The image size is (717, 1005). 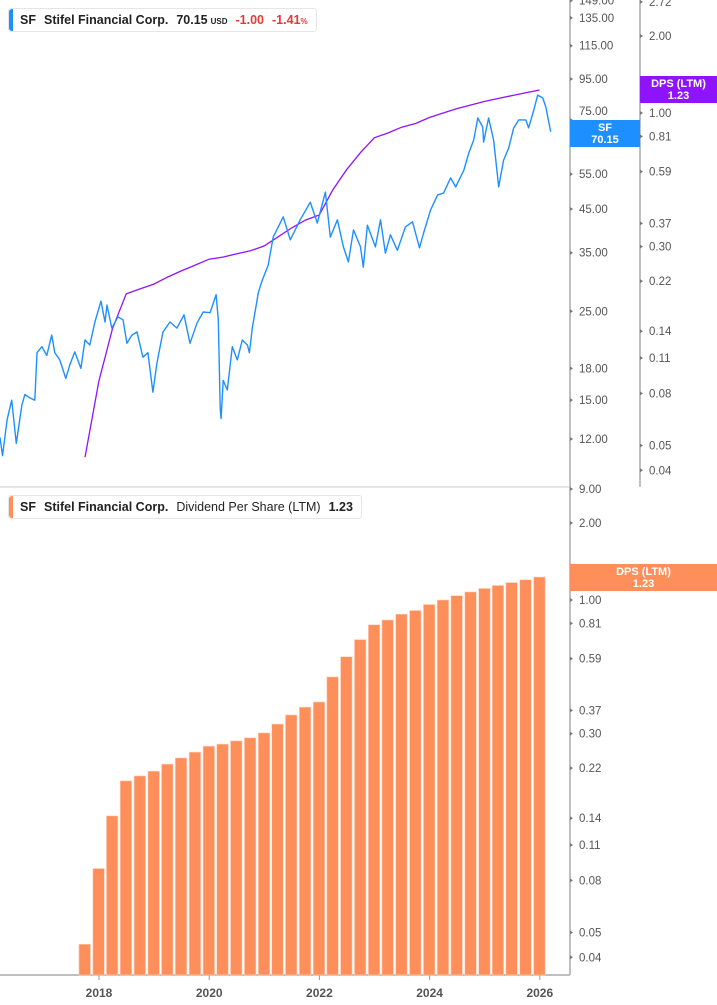 What do you see at coordinates (660, 224) in the screenshot?
I see `dps-tick-label: 0.37` at bounding box center [660, 224].